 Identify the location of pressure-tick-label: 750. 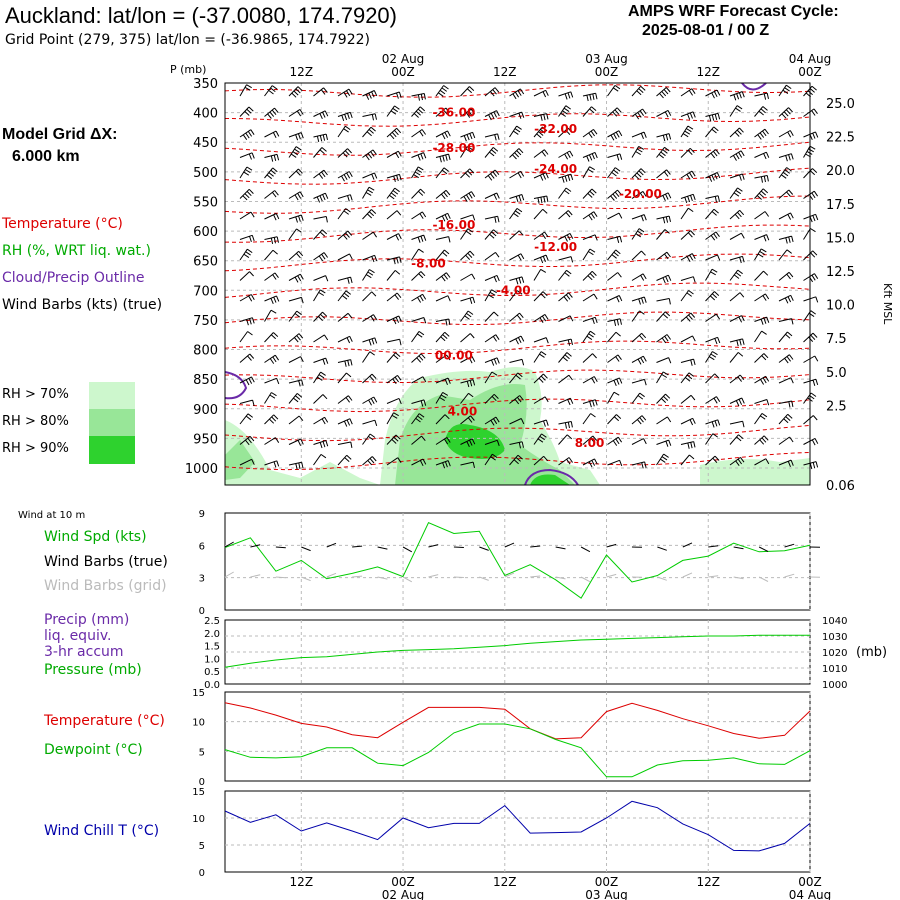
(205, 321).